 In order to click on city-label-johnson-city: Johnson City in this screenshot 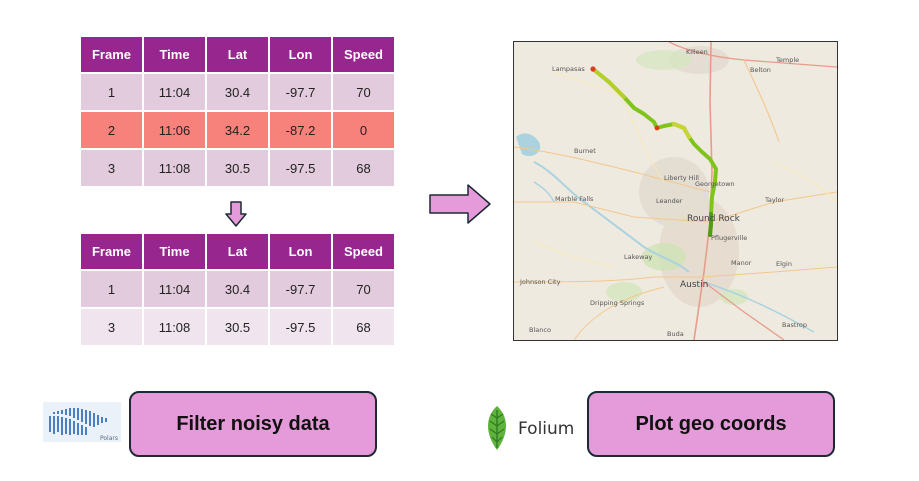, I will do `click(540, 282)`.